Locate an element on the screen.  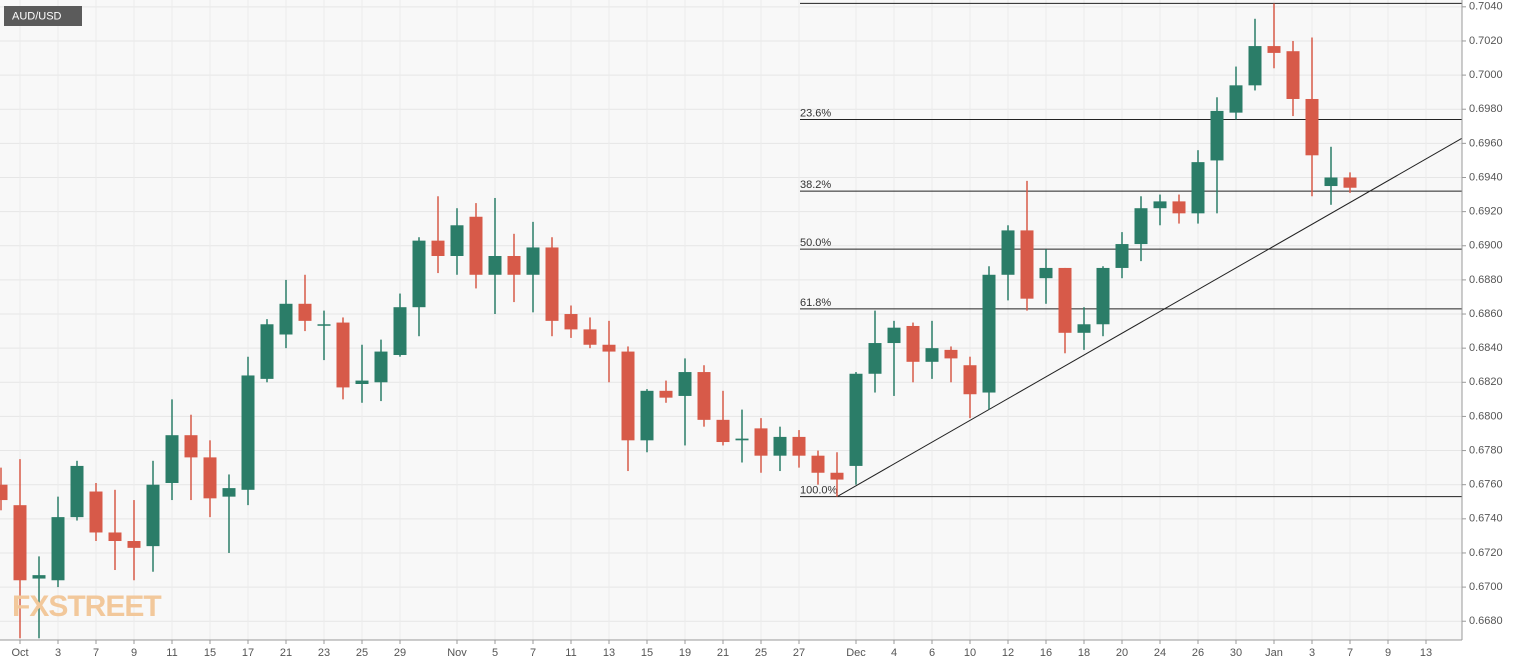
x-tick-label: 4 is located at coordinates (894, 653).